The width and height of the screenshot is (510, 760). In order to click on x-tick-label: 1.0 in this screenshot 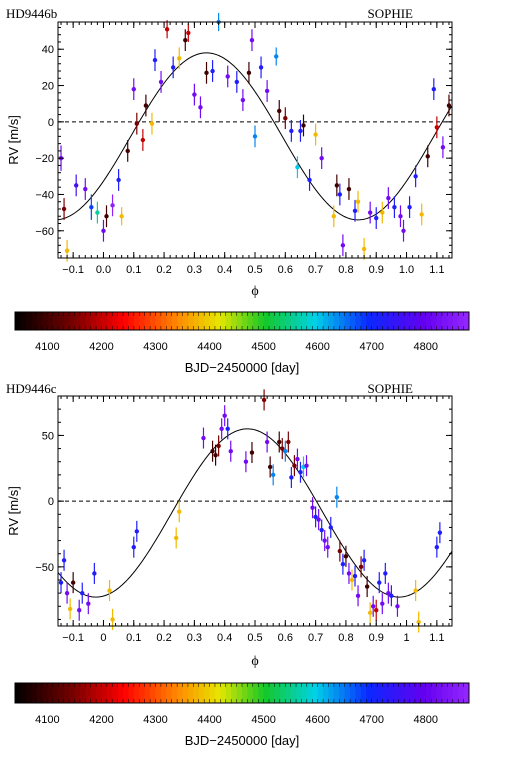, I will do `click(406, 270)`.